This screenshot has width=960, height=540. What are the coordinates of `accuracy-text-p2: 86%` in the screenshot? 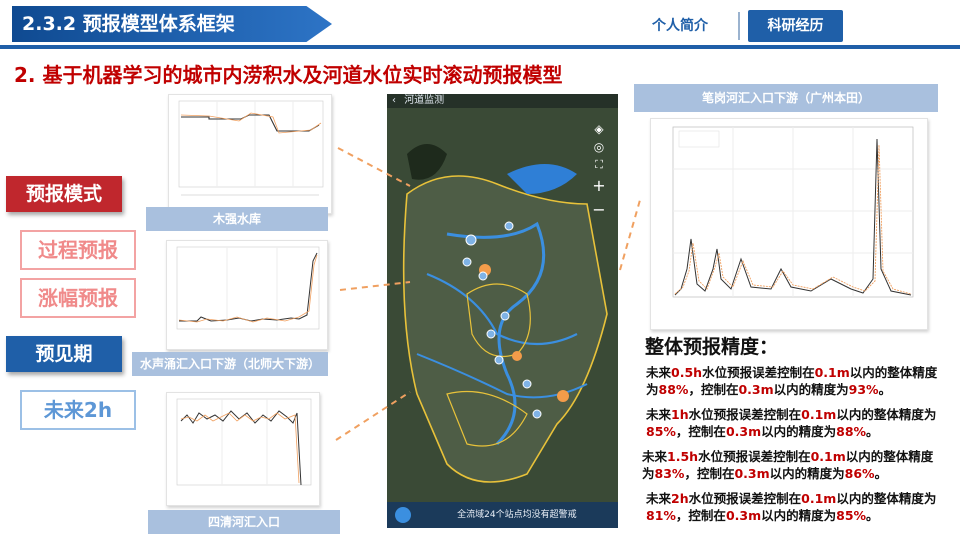 It's located at (859, 473).